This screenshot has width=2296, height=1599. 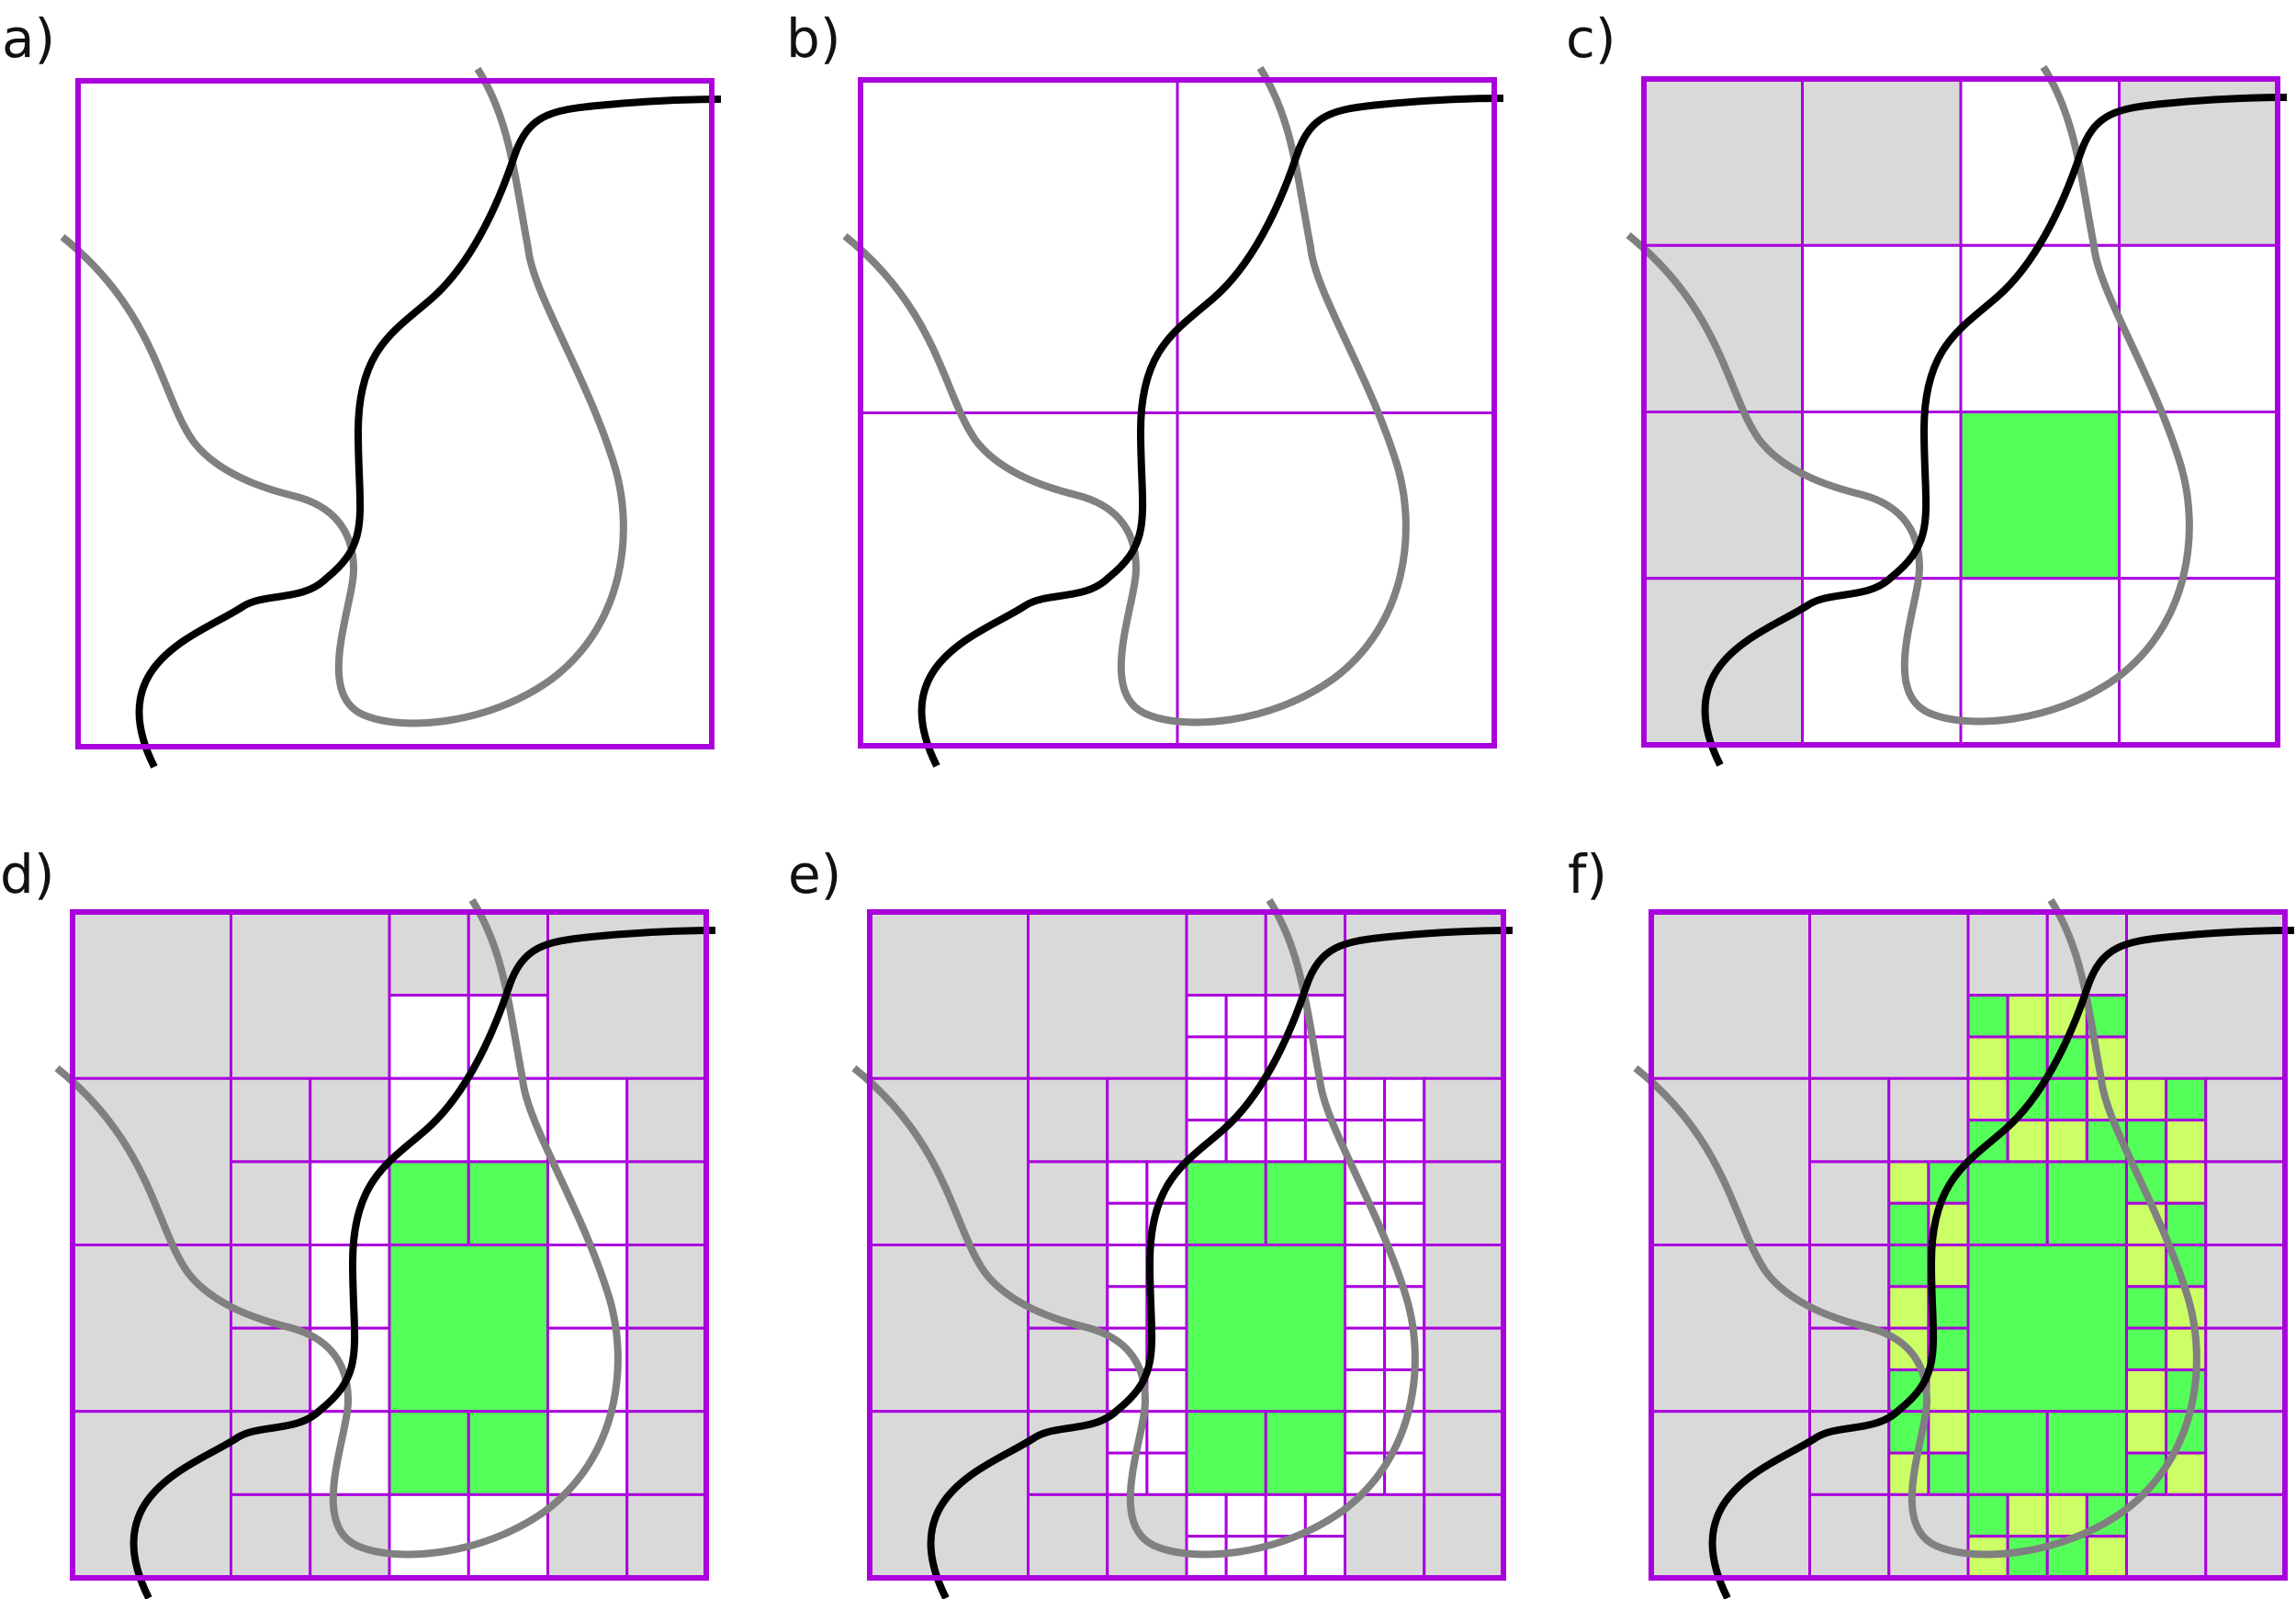 I want to click on panel-label: e), so click(x=814, y=874).